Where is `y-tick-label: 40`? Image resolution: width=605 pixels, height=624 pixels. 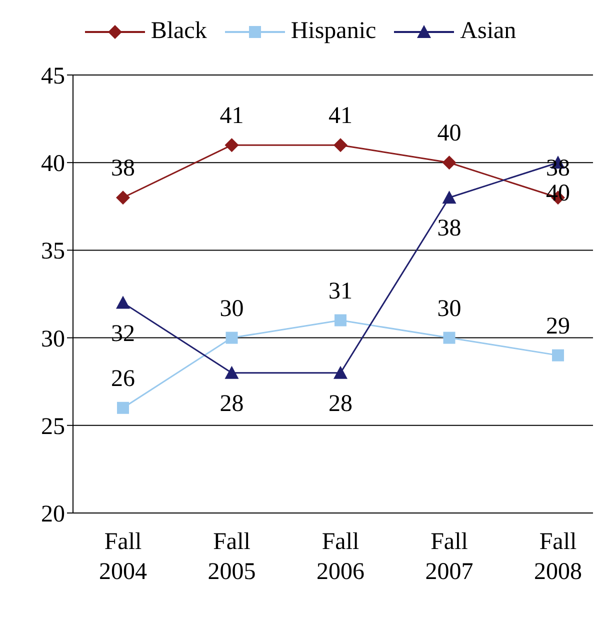
y-tick-label: 40 is located at coordinates (53, 164).